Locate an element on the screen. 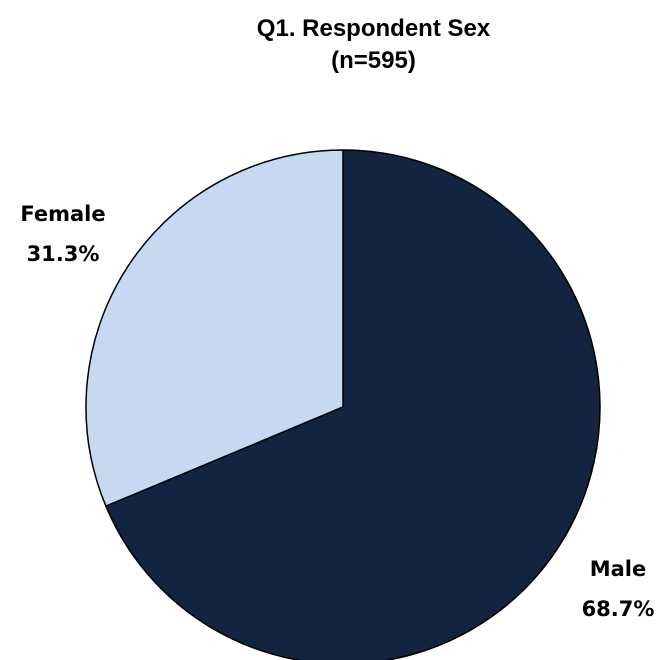  slice-label-male: Male is located at coordinates (618, 569).